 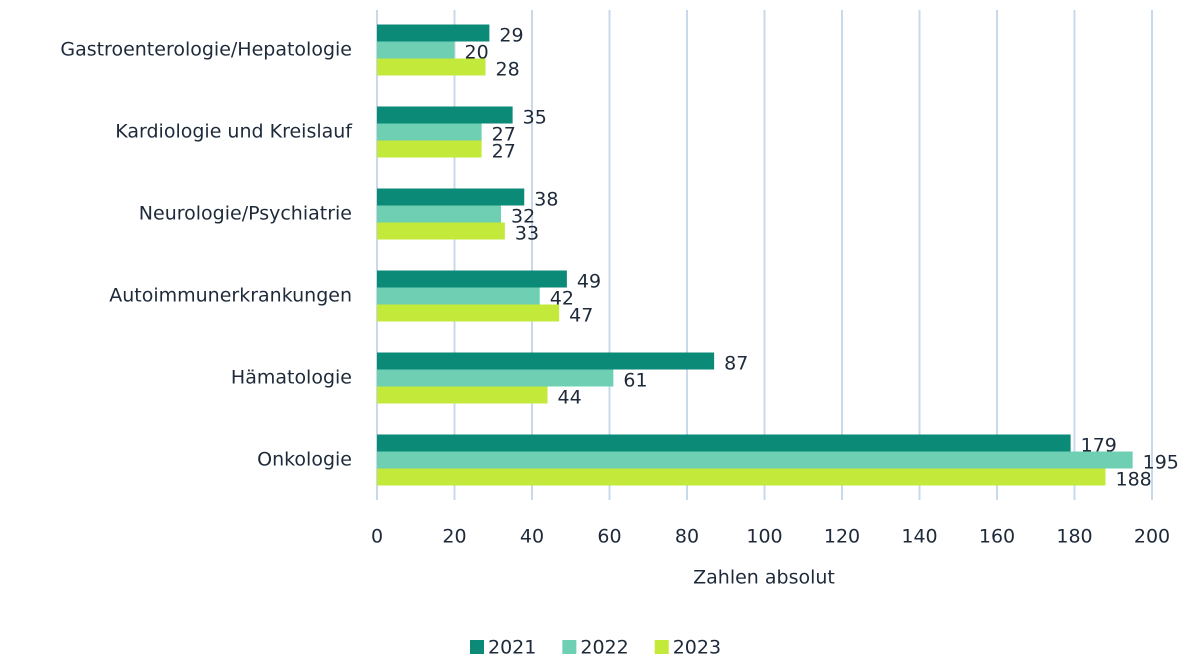 I want to click on value-label: 20, so click(x=477, y=53).